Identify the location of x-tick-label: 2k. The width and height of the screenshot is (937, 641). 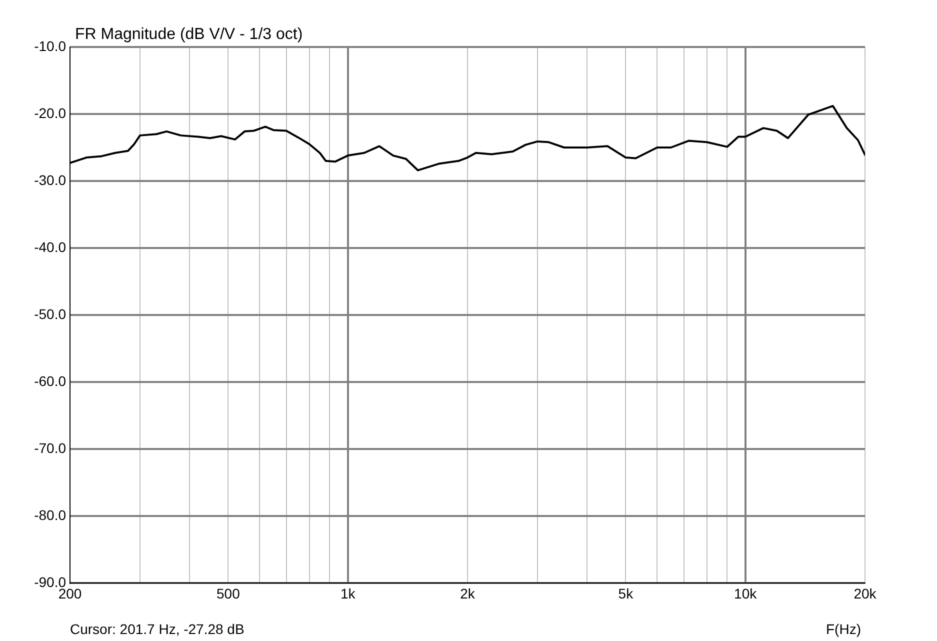
(468, 593).